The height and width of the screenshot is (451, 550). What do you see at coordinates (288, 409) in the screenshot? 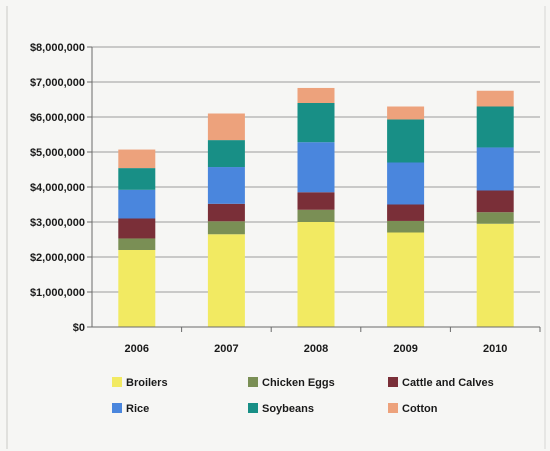
I see `legend-label-soybeans: Soybeans` at bounding box center [288, 409].